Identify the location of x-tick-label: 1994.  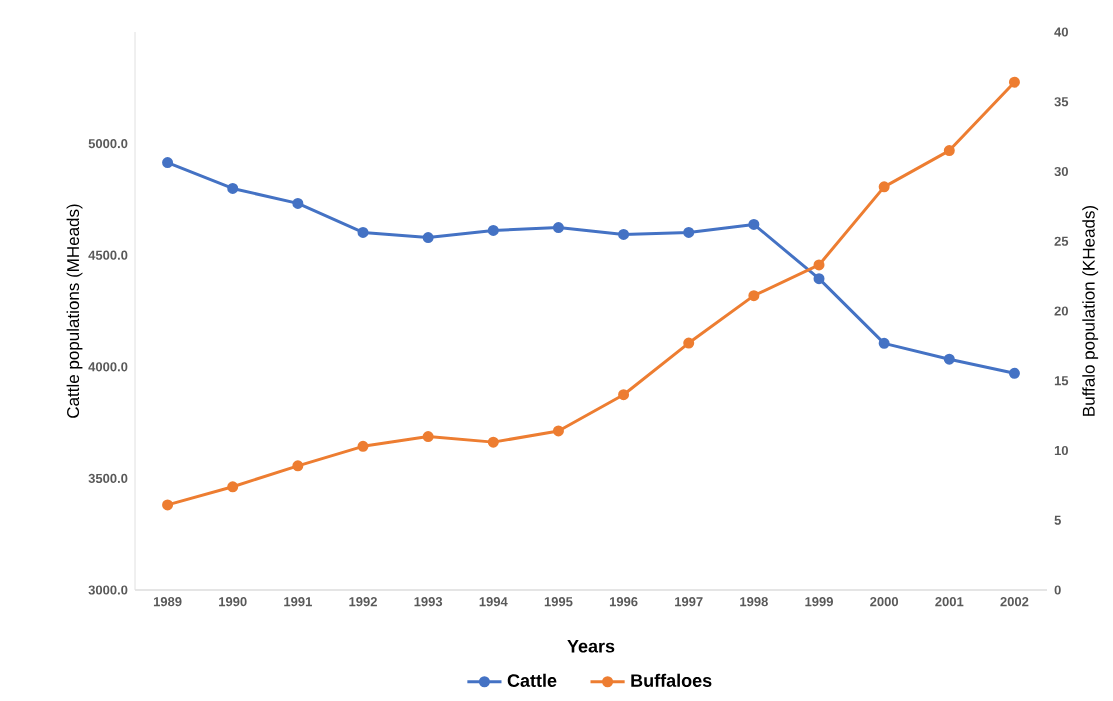
(493, 602).